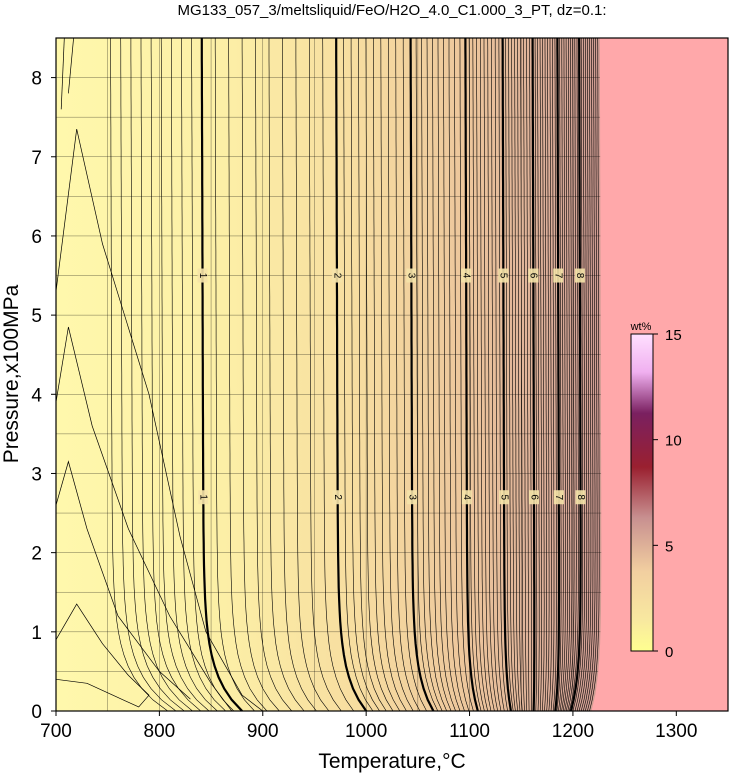 The height and width of the screenshot is (776, 734). Describe the element at coordinates (36, 395) in the screenshot. I see `y-tick-label: 4` at that location.